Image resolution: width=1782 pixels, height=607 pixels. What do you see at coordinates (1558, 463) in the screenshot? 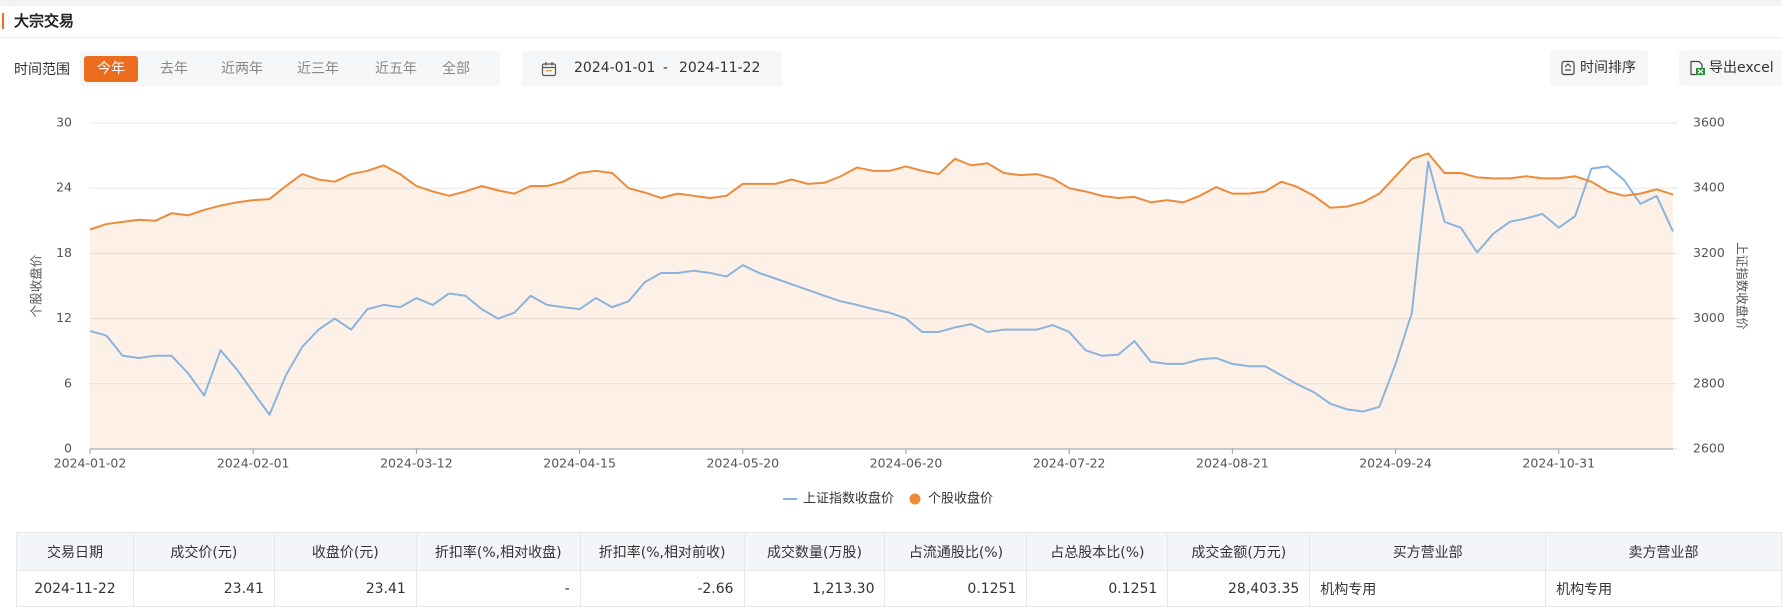
I see `x-tick-label: 2024-10-31` at bounding box center [1558, 463].